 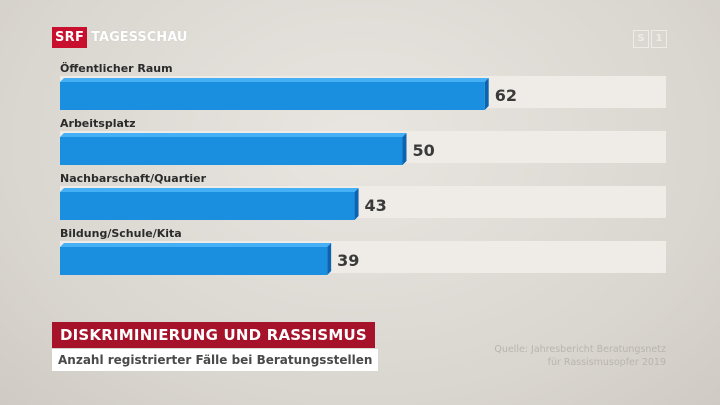 What do you see at coordinates (121, 233) in the screenshot?
I see `category-label: Bildung/Schule/Kita` at bounding box center [121, 233].